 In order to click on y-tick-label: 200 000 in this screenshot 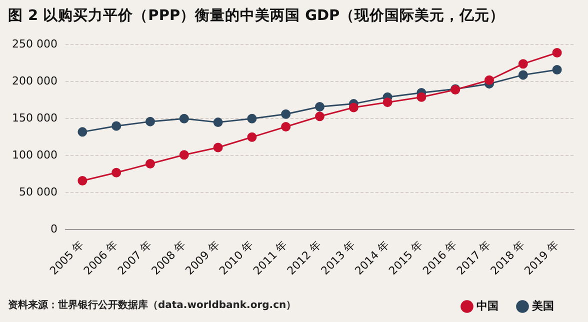, I will do `click(35, 81)`.